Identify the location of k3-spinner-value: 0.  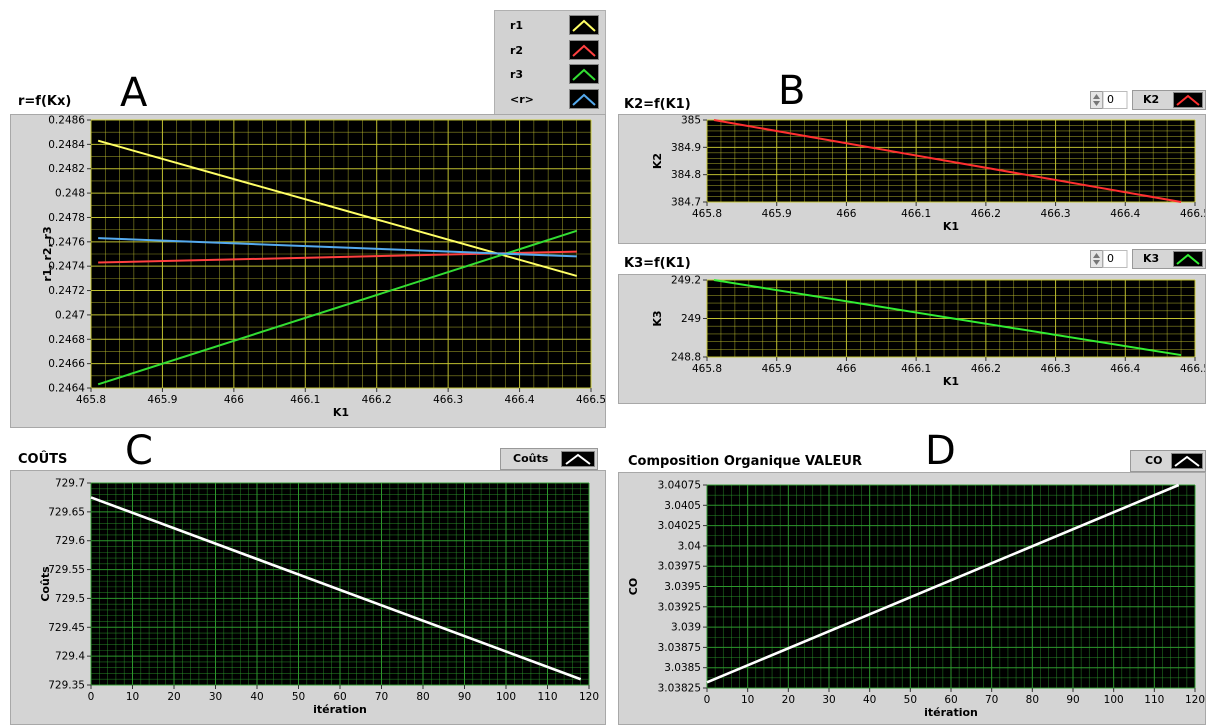
(1110, 258).